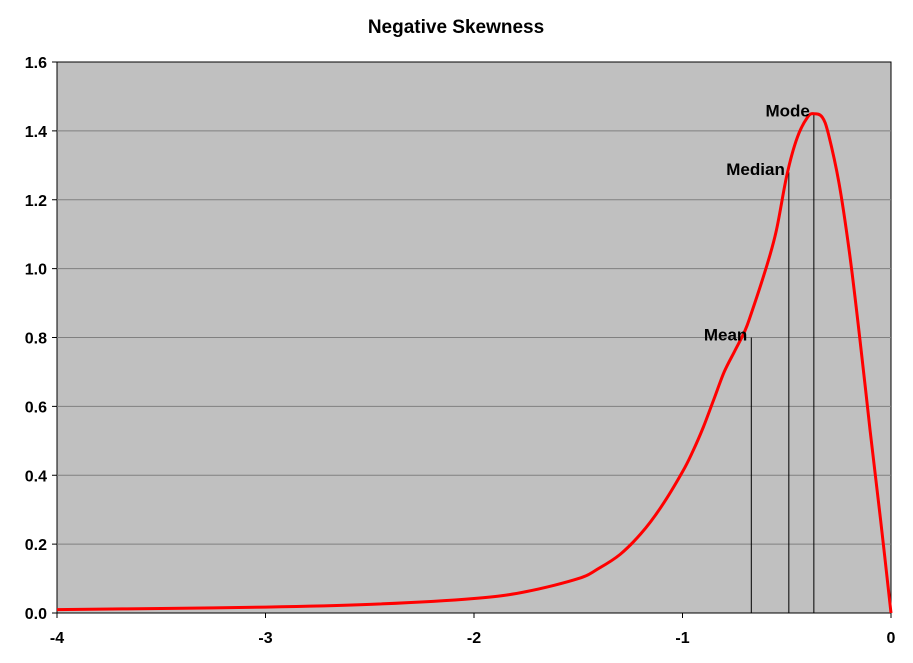  Describe the element at coordinates (36, 63) in the screenshot. I see `y-tick-label: 1.6` at that location.